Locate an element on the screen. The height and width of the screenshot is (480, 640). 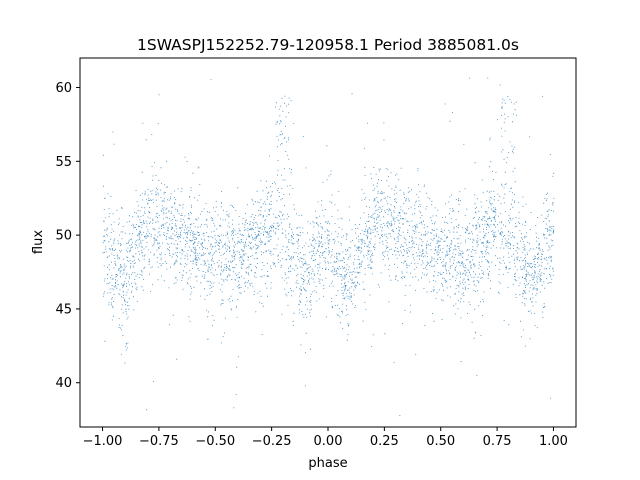
x-tick-label: 1.00 is located at coordinates (553, 441).